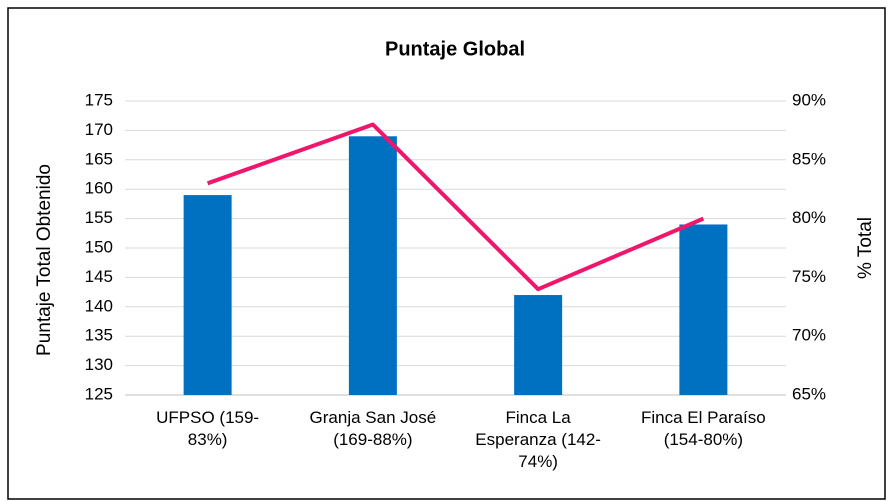  What do you see at coordinates (208, 428) in the screenshot?
I see `x-tick-label: UFPSO (159-83%)` at bounding box center [208, 428].